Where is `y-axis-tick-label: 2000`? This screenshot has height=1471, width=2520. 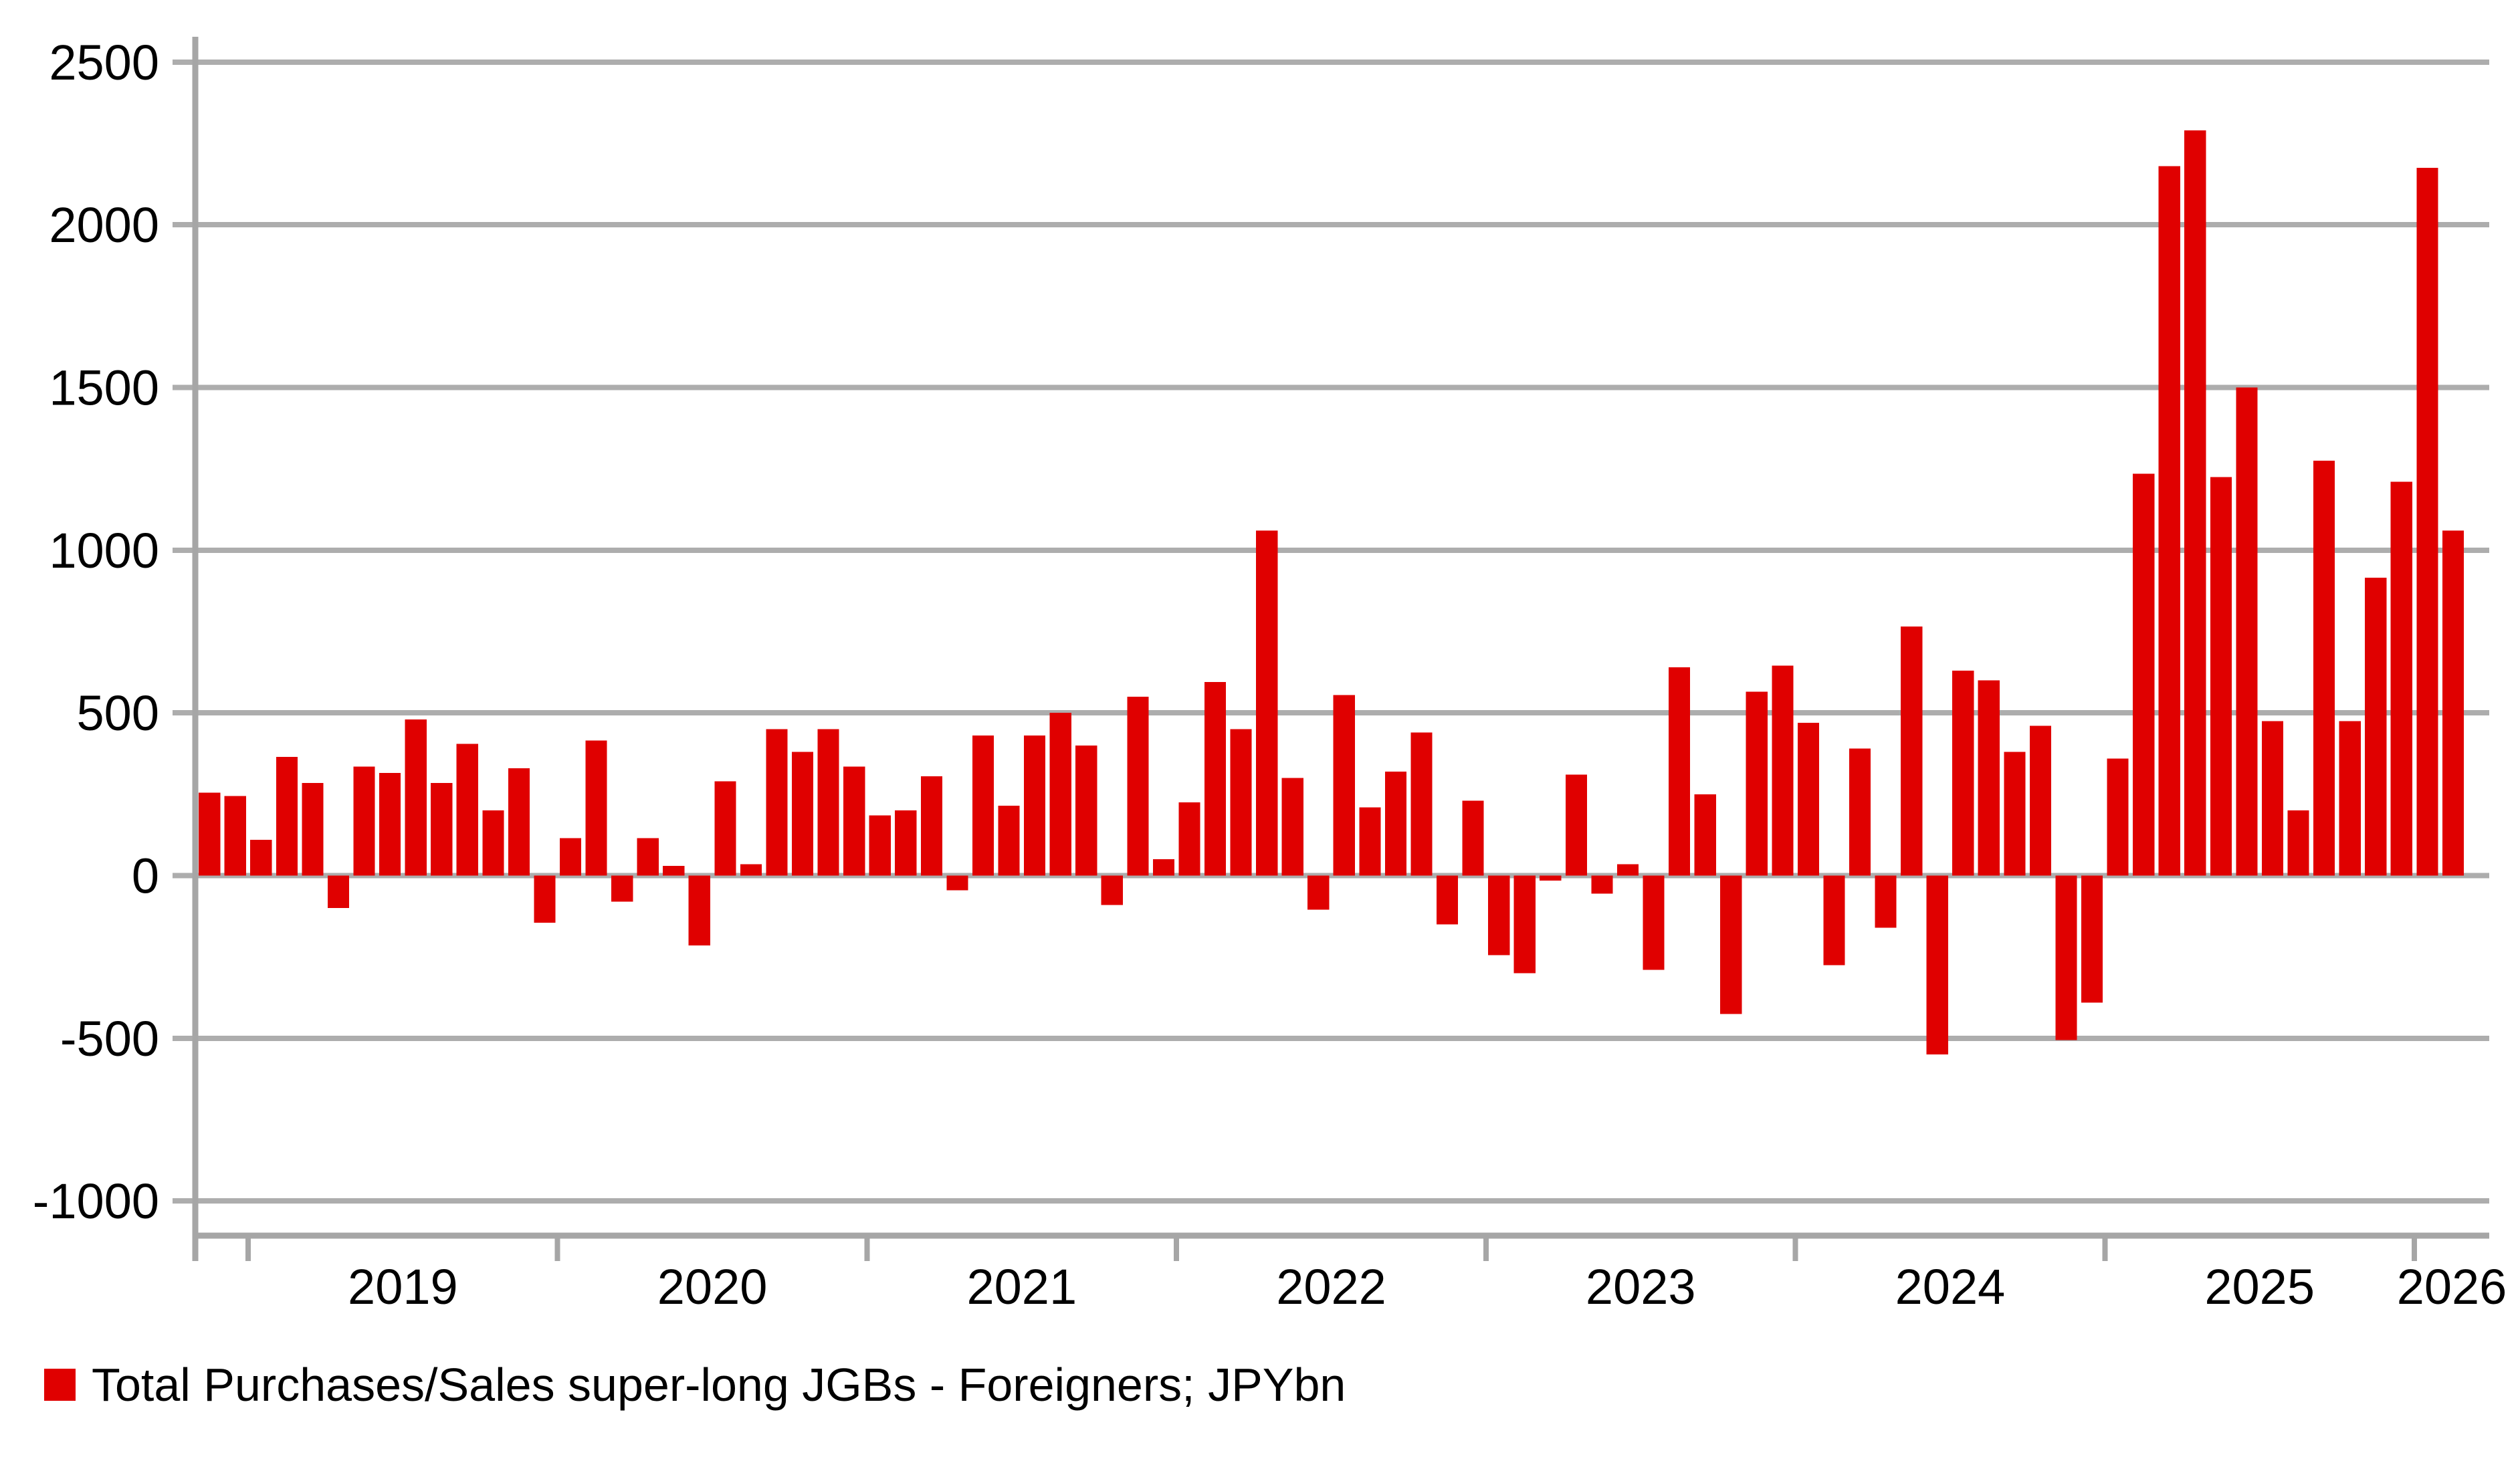
y-axis-tick-label: 2000 is located at coordinates (104, 225).